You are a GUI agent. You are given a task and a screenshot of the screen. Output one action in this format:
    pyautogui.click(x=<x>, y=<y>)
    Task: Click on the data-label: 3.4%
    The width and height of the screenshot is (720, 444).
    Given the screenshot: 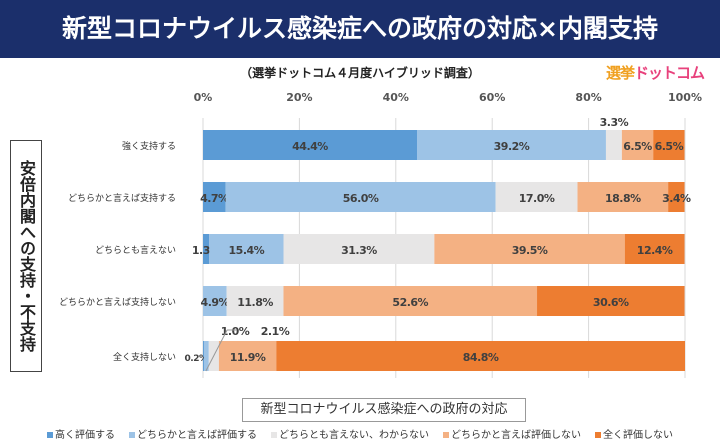 What is the action you would take?
    pyautogui.click(x=676, y=198)
    